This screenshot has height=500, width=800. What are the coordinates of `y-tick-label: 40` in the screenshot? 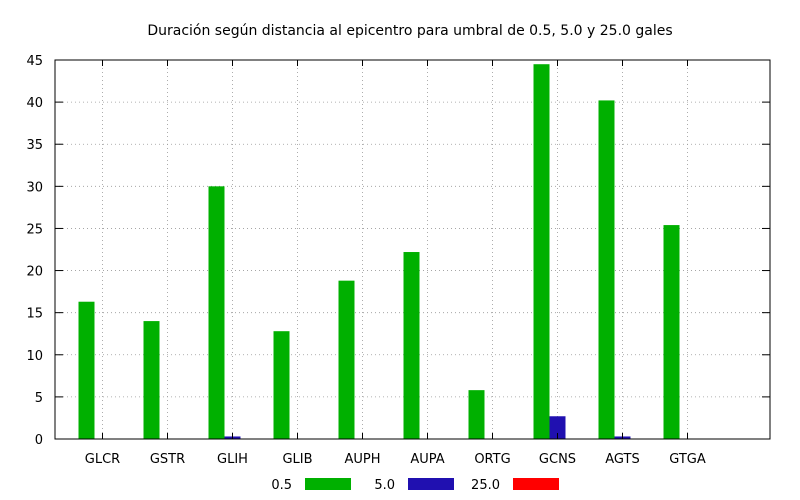 It's located at (34, 103).